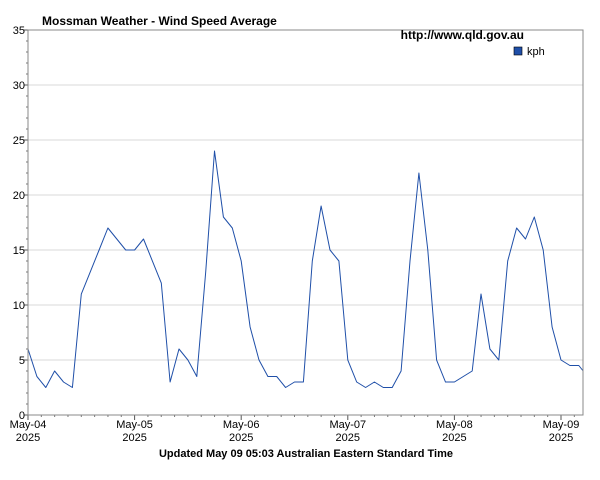 The image size is (600, 480). I want to click on y-tick-label: 35, so click(19, 31).